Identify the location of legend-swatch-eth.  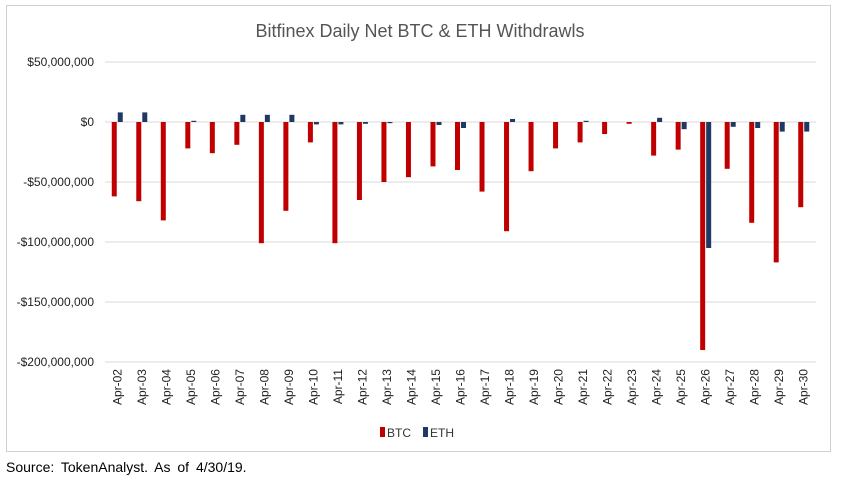
(425, 432).